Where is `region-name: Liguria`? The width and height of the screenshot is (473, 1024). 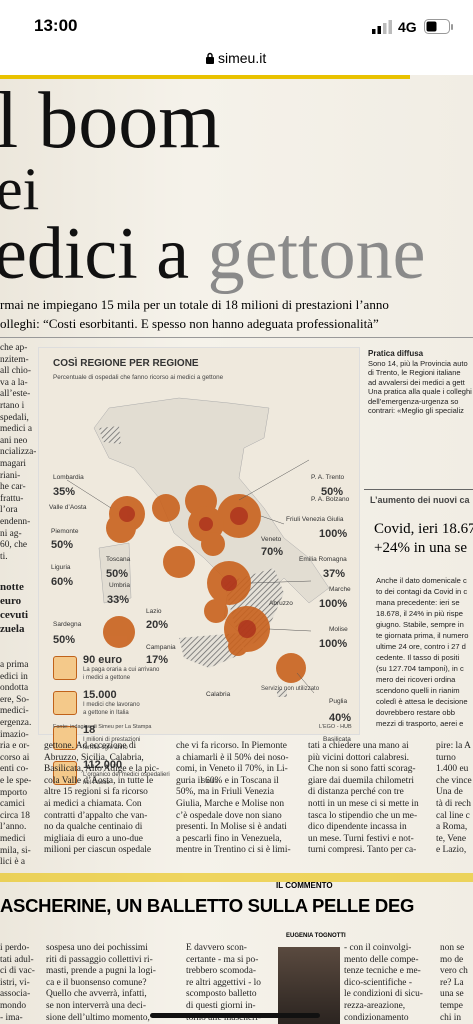 region-name: Liguria is located at coordinates (61, 567).